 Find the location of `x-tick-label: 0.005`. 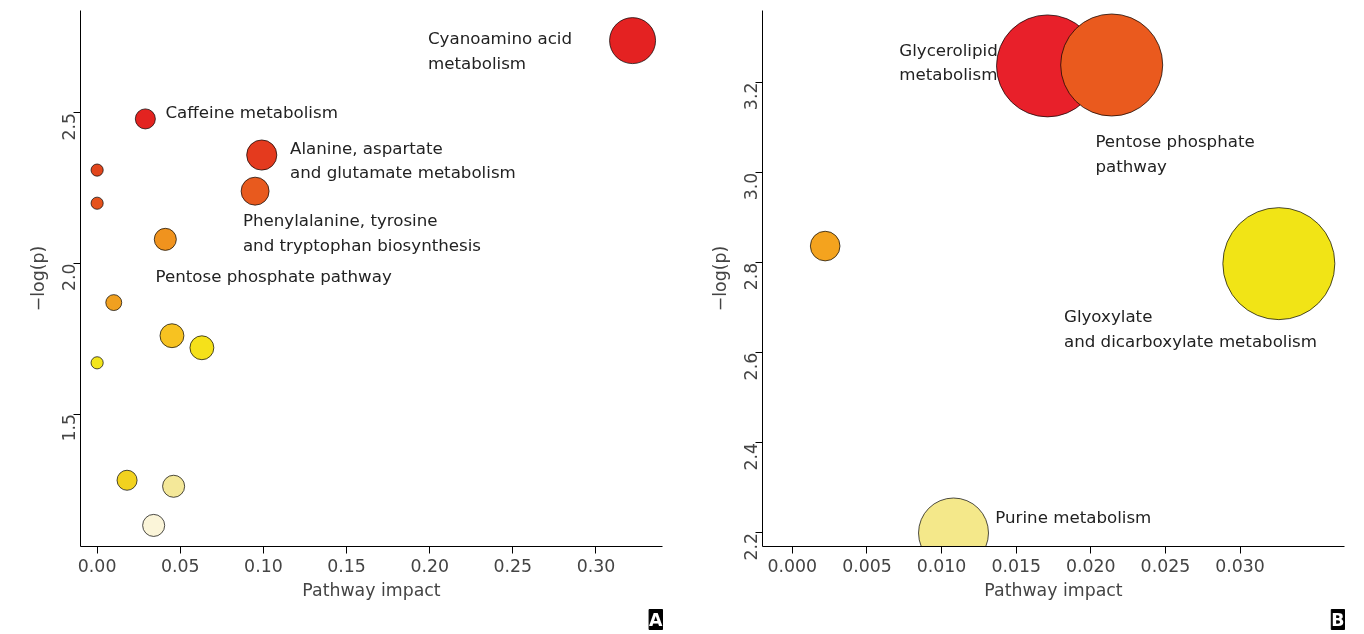

x-tick-label: 0.005 is located at coordinates (867, 565).